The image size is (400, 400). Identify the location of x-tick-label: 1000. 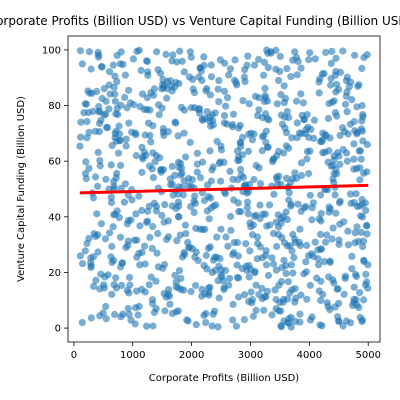
(132, 355).